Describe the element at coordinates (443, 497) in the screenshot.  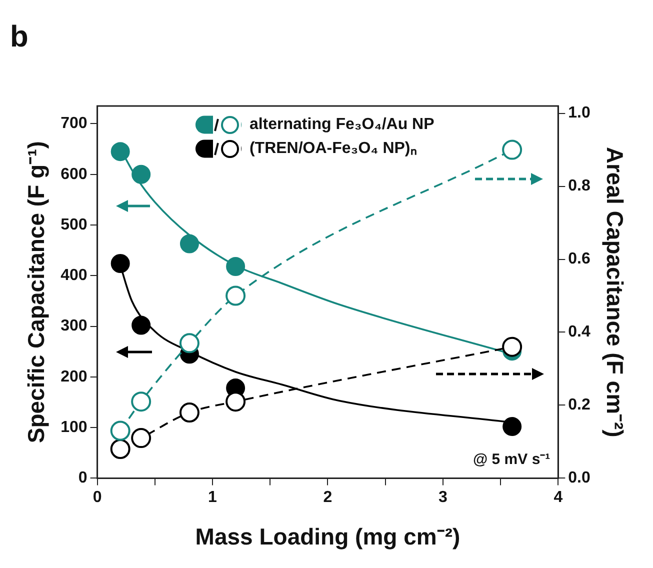
I see `x-tick-label: 3` at that location.